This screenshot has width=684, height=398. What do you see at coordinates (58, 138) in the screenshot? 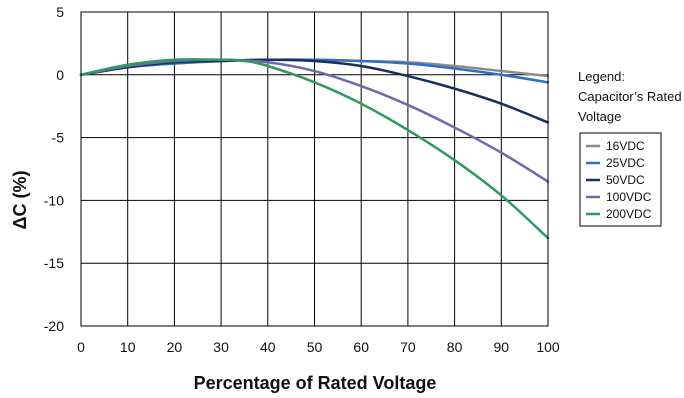
I see `y-tick-label: -5` at bounding box center [58, 138].